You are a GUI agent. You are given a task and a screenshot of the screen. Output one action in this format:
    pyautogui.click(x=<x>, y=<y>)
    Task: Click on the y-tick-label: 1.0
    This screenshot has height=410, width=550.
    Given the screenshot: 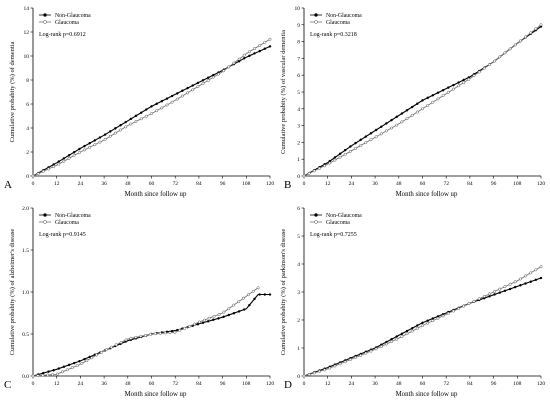 What is the action you would take?
    pyautogui.click(x=25, y=293)
    